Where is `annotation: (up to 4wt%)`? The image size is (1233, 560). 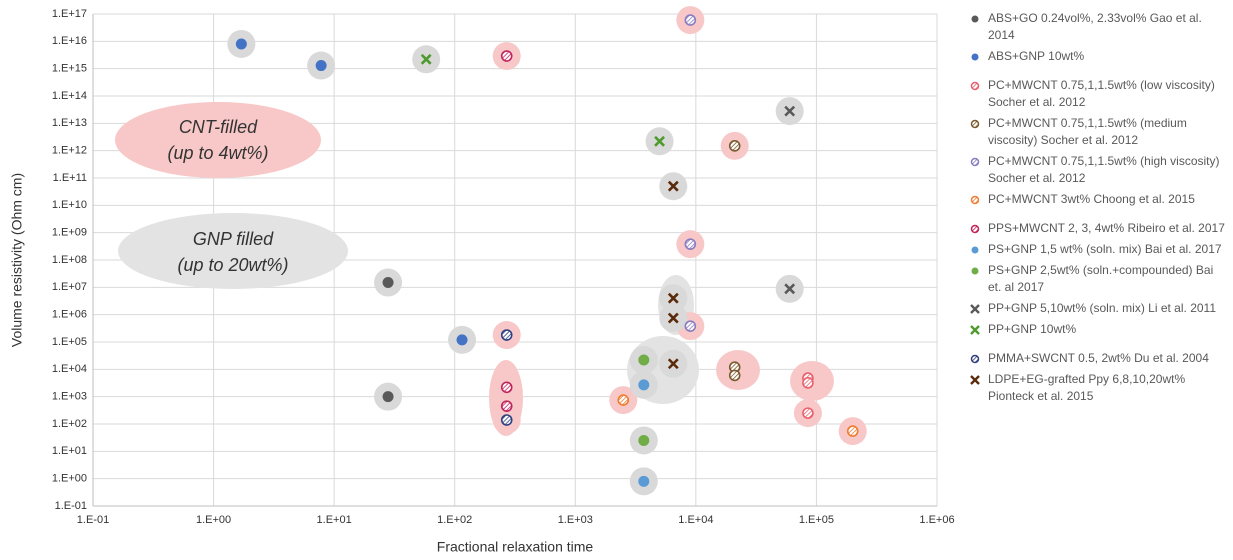 annotation: (up to 4wt%) is located at coordinates (217, 153).